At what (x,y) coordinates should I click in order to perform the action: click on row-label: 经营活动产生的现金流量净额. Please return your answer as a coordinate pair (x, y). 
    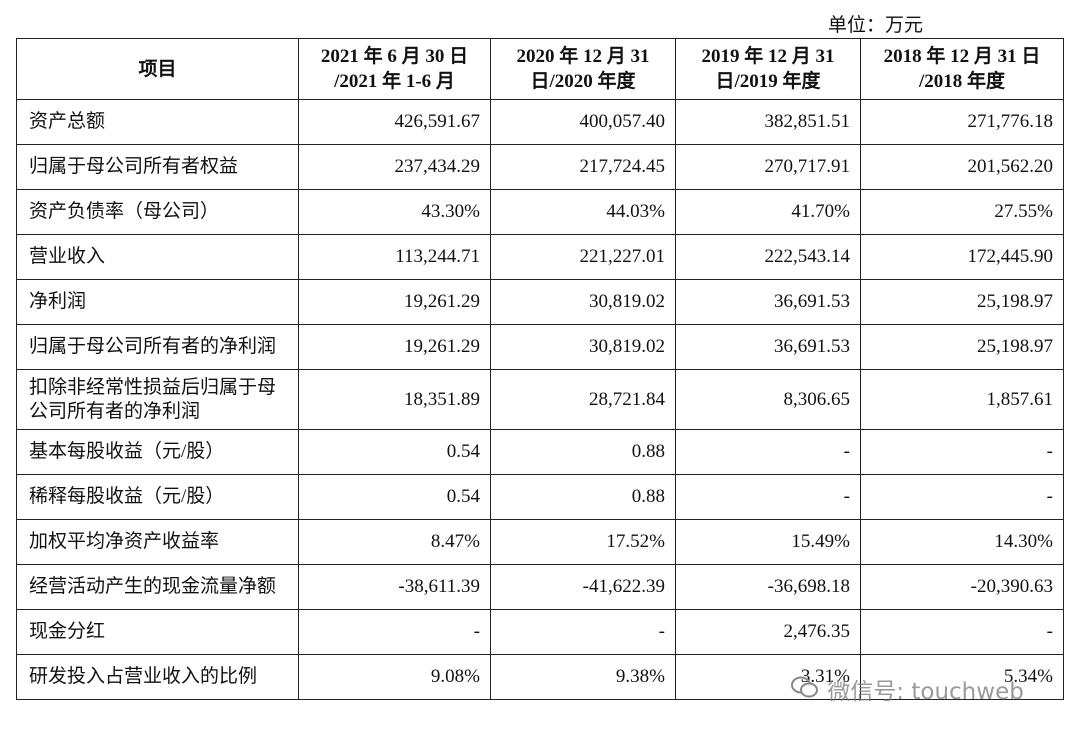
    Looking at the image, I should click on (157, 587).